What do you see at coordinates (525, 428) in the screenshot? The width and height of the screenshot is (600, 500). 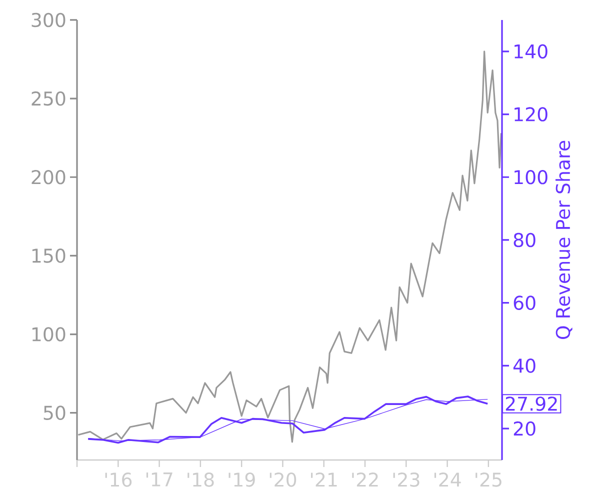 I see `y2-tick-label: 20` at bounding box center [525, 428].